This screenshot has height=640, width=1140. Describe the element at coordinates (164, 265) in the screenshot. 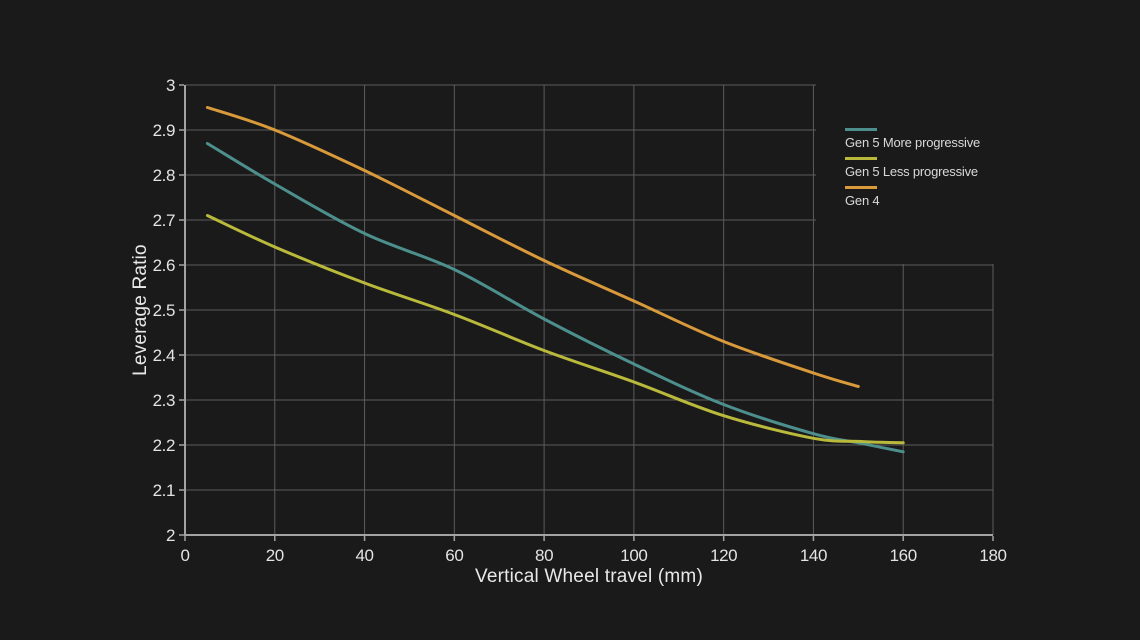

I see `y-tick-label: 2.6` at that location.